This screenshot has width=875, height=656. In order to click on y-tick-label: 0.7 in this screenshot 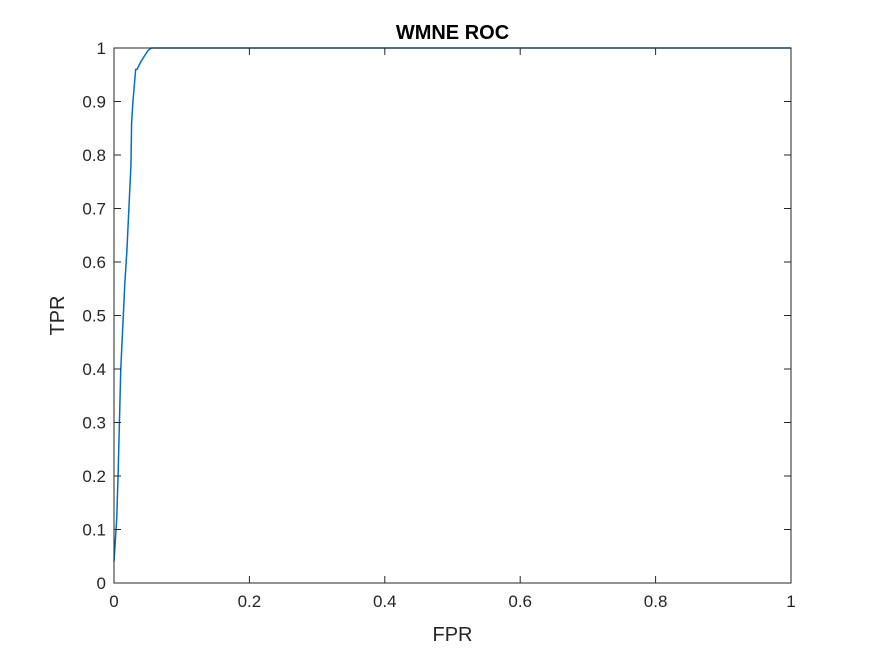, I will do `click(94, 209)`.